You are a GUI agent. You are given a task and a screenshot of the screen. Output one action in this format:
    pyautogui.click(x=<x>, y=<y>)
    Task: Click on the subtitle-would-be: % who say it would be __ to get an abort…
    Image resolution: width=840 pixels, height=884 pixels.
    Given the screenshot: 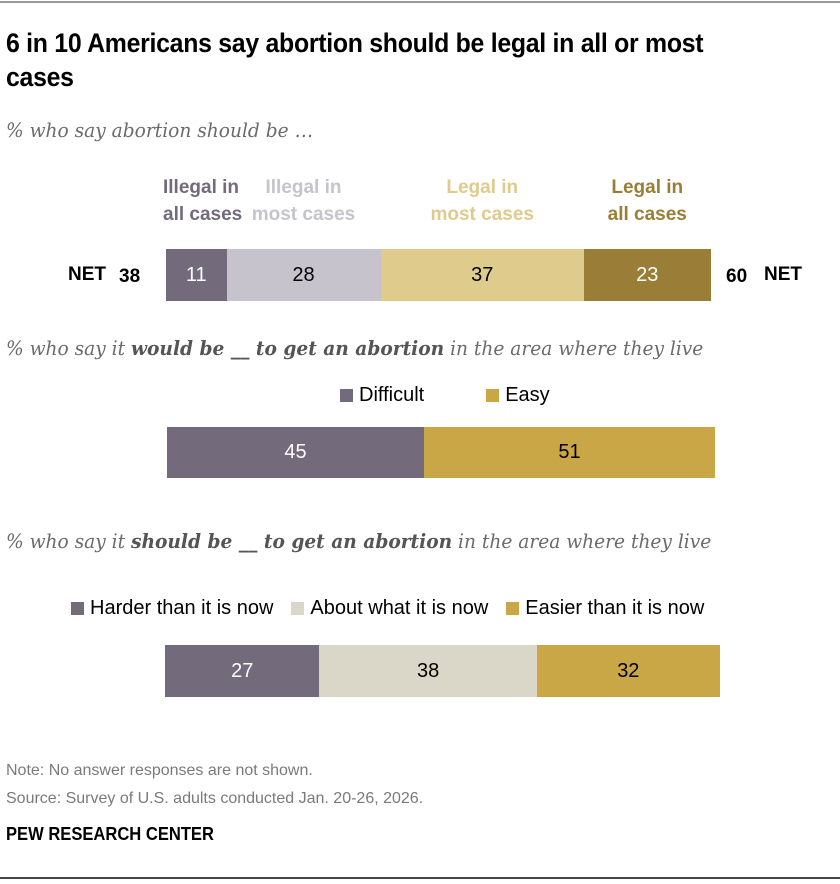 What is the action you would take?
    pyautogui.click(x=354, y=348)
    